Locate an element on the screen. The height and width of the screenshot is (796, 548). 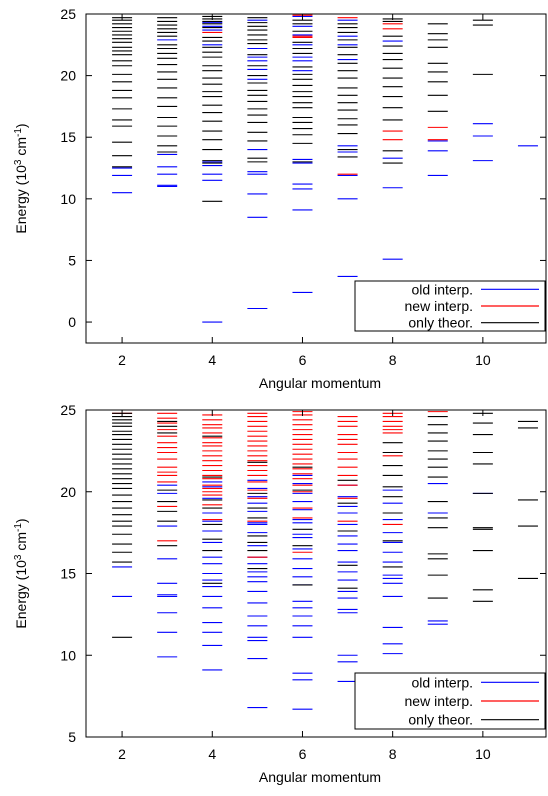
legend: old interp.new interp.only theor. is located at coordinates (450, 306).